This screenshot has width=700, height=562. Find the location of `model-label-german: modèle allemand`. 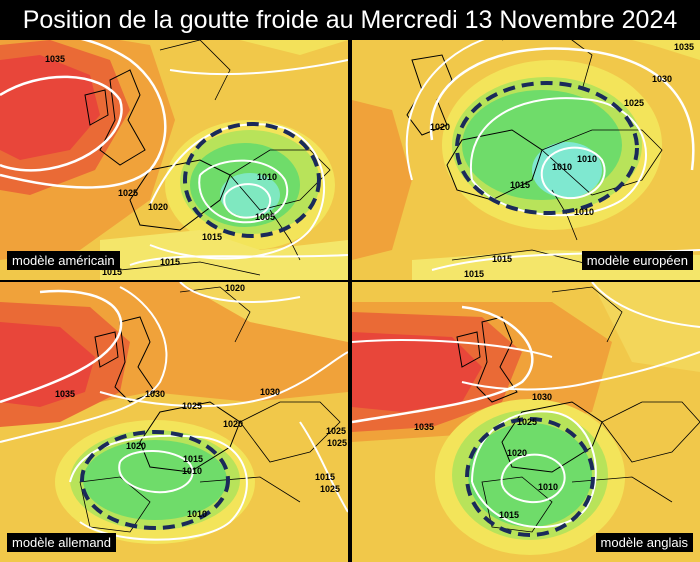

model-label-german: modèle allemand is located at coordinates (62, 542).